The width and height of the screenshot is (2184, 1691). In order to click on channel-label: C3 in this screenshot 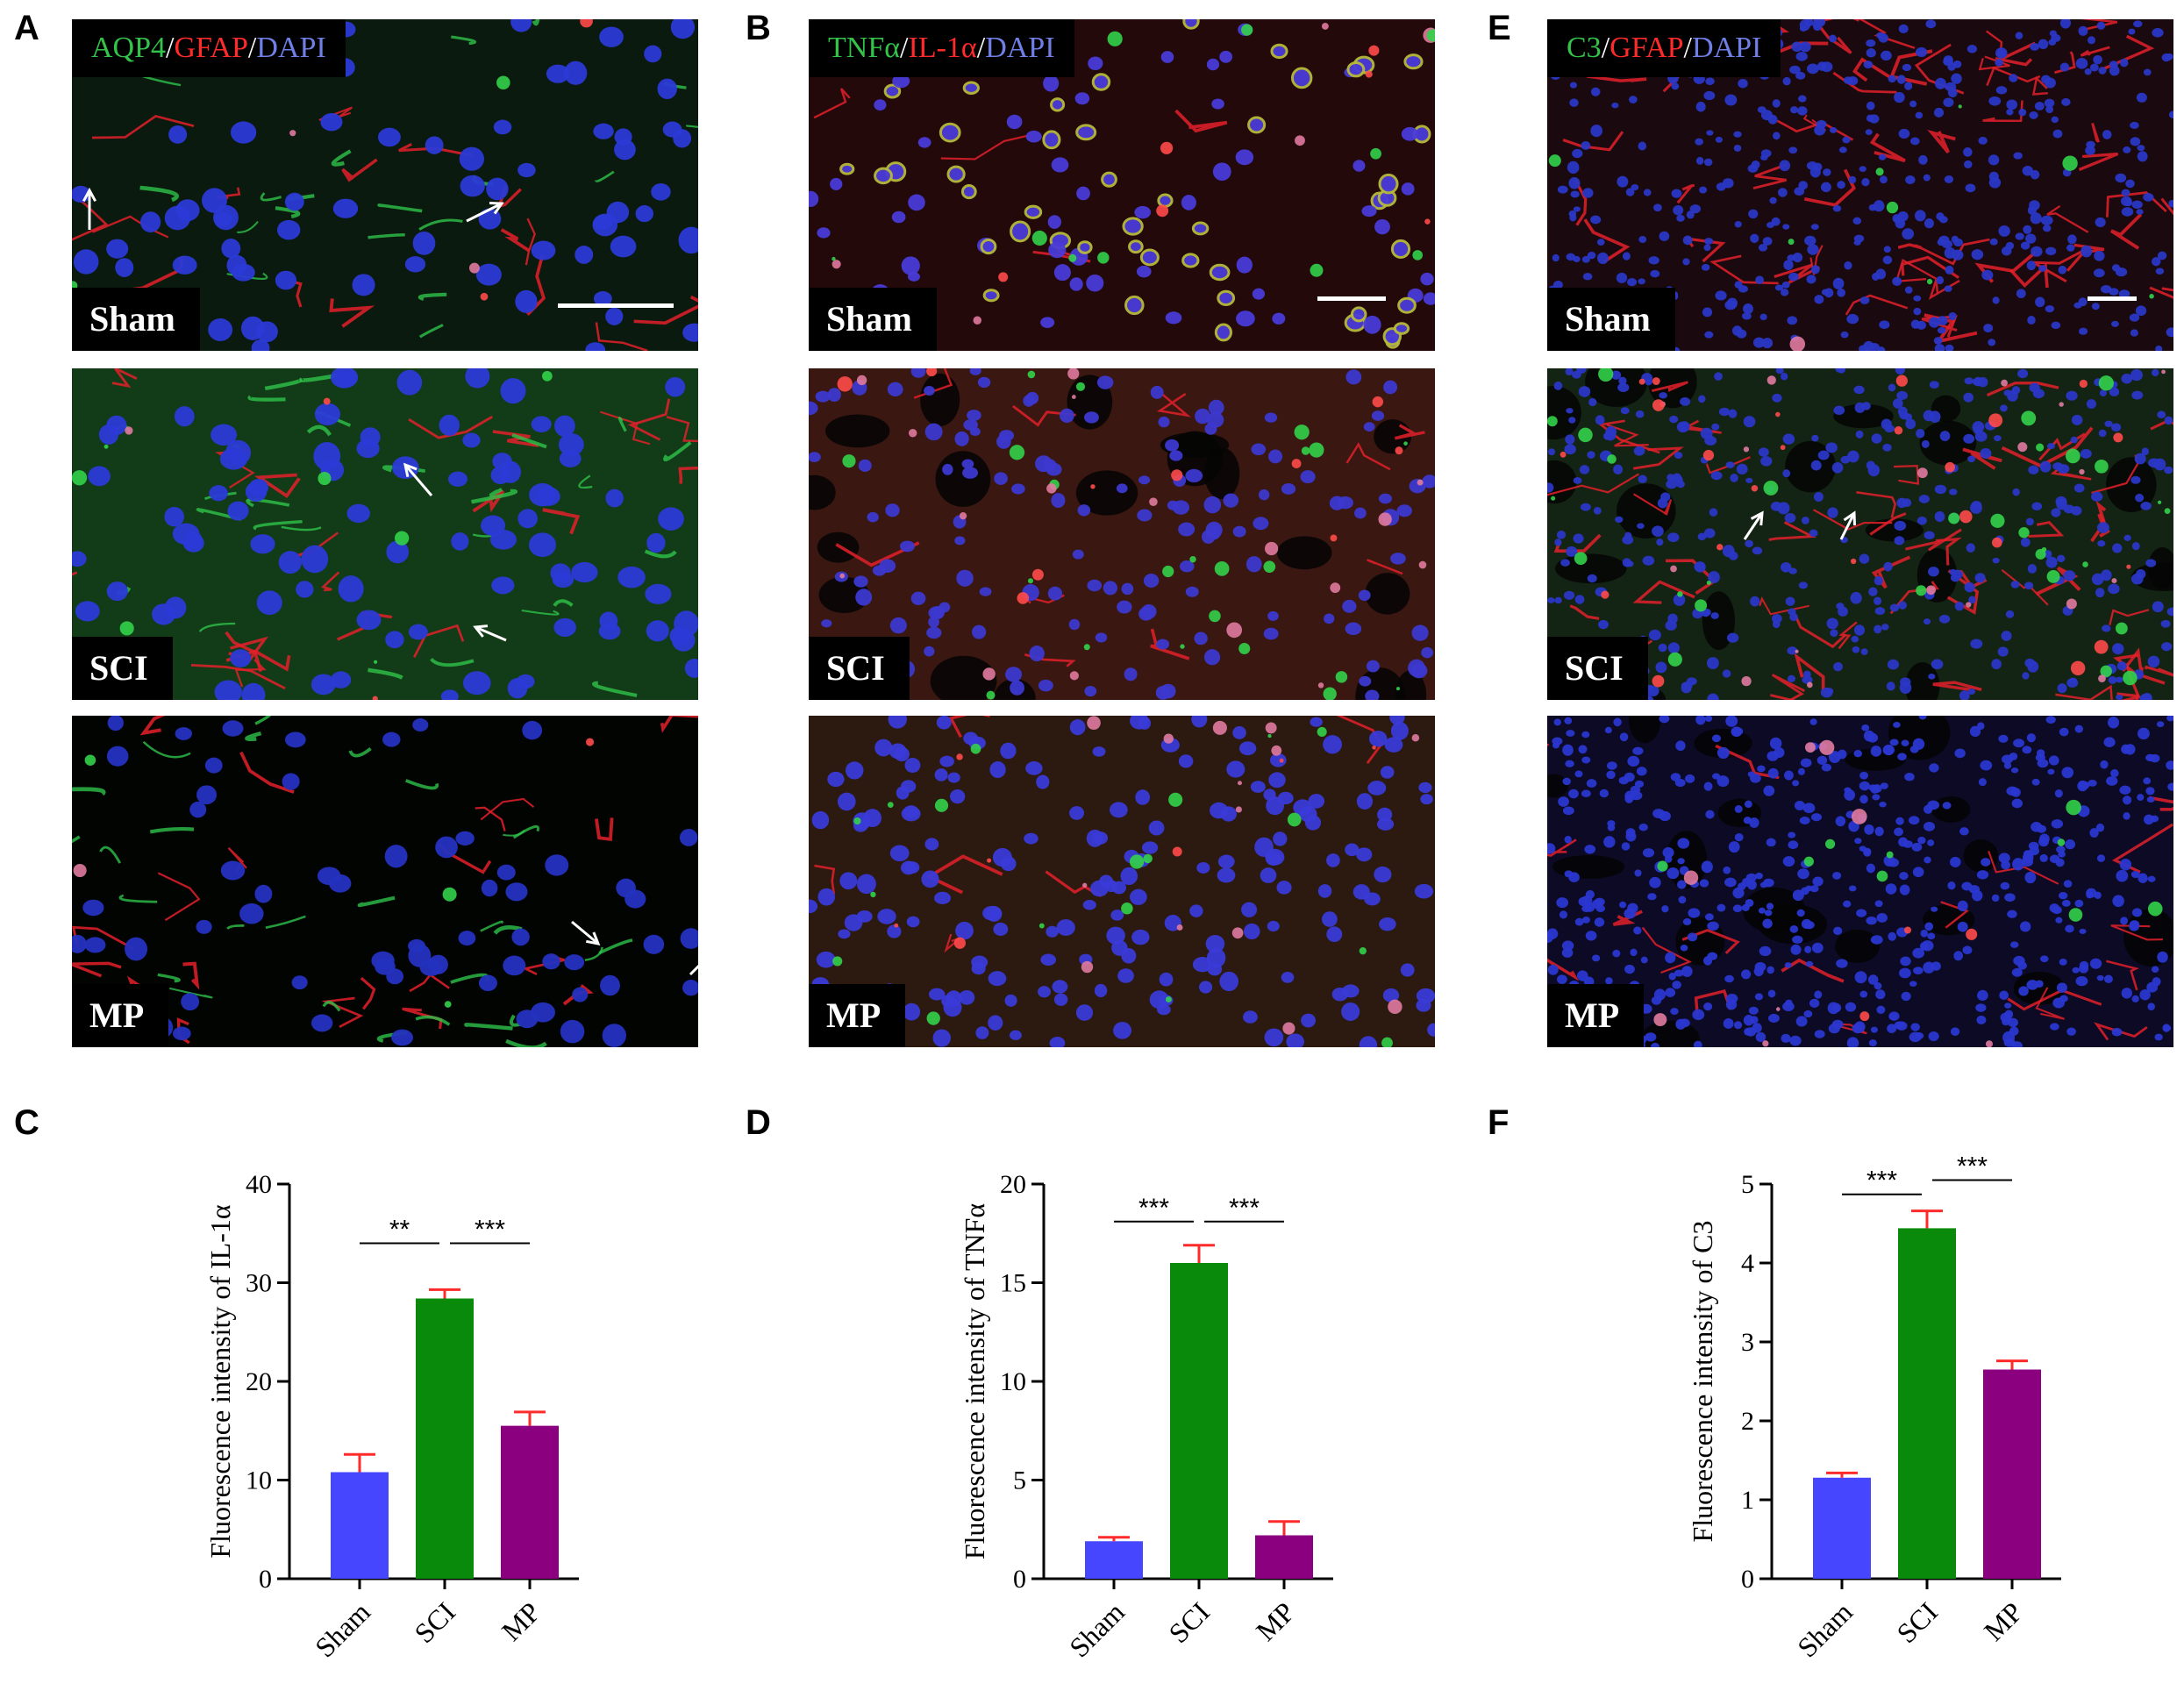, I will do `click(1584, 48)`.